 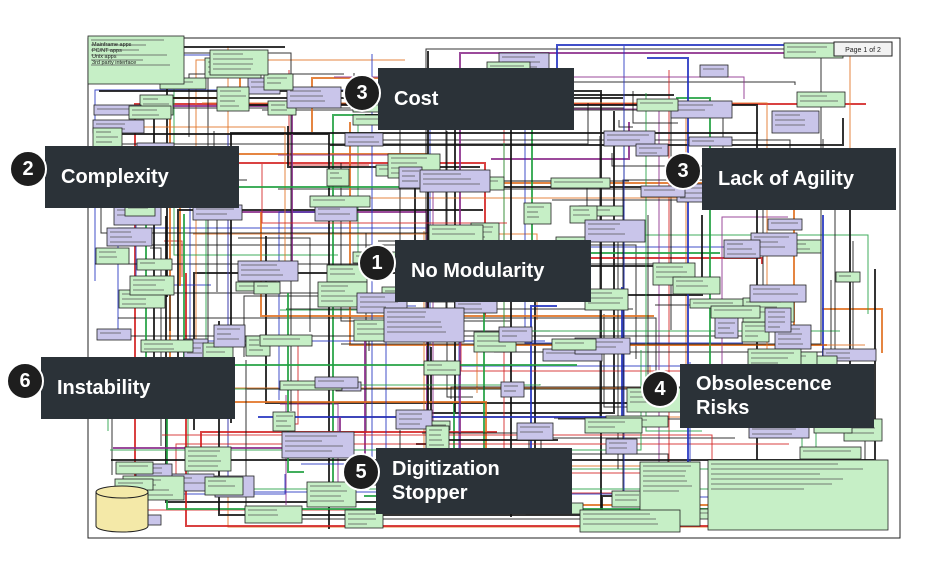 What do you see at coordinates (430, 493) in the screenshot?
I see `callout-digitization-stopper-line2: Stopper` at bounding box center [430, 493].